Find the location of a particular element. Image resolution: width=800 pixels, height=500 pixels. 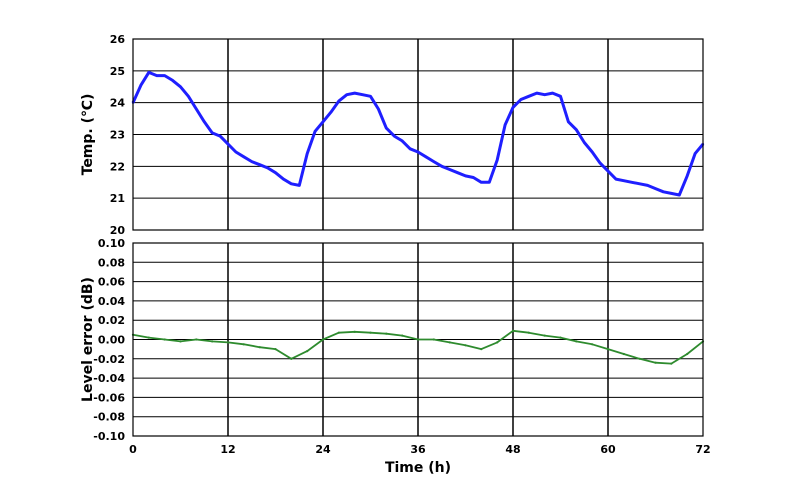

y-tick-label: 0.04 is located at coordinates (111, 301).